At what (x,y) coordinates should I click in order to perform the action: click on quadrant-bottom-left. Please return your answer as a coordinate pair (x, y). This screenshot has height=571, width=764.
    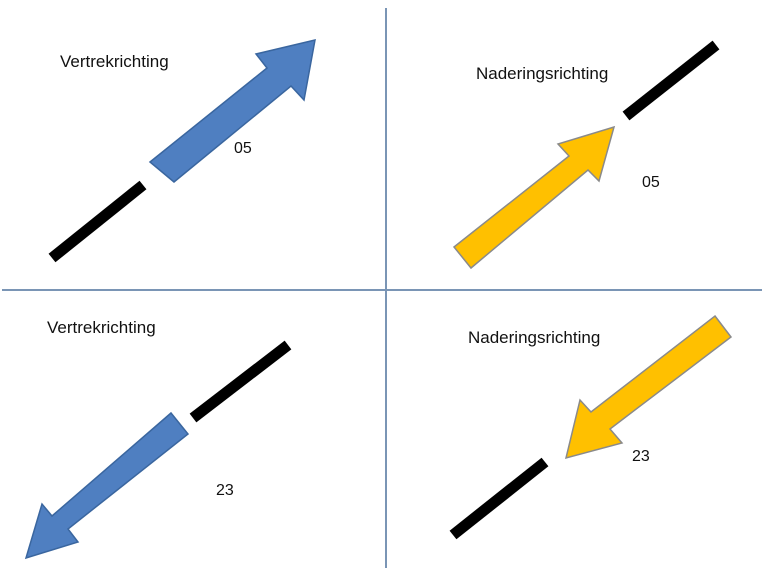
    Looking at the image, I should click on (158, 450).